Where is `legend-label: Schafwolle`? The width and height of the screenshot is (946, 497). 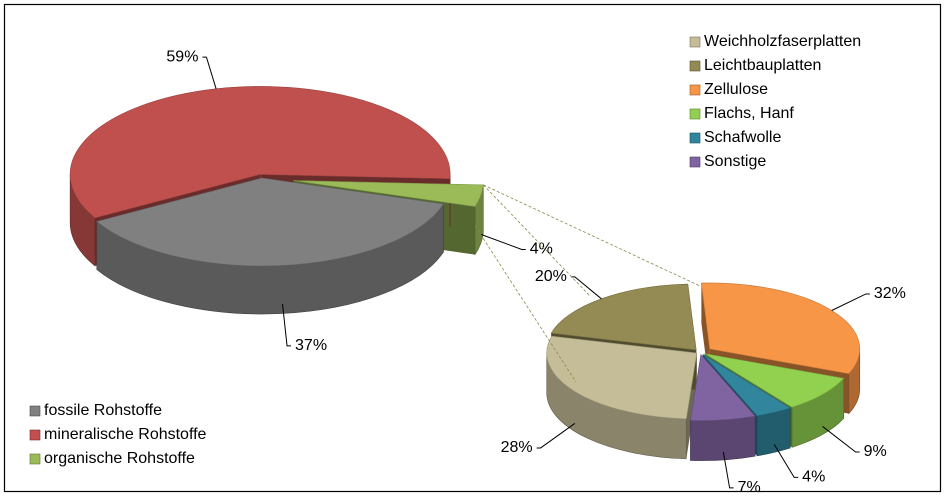 legend-label: Schafwolle is located at coordinates (742, 137).